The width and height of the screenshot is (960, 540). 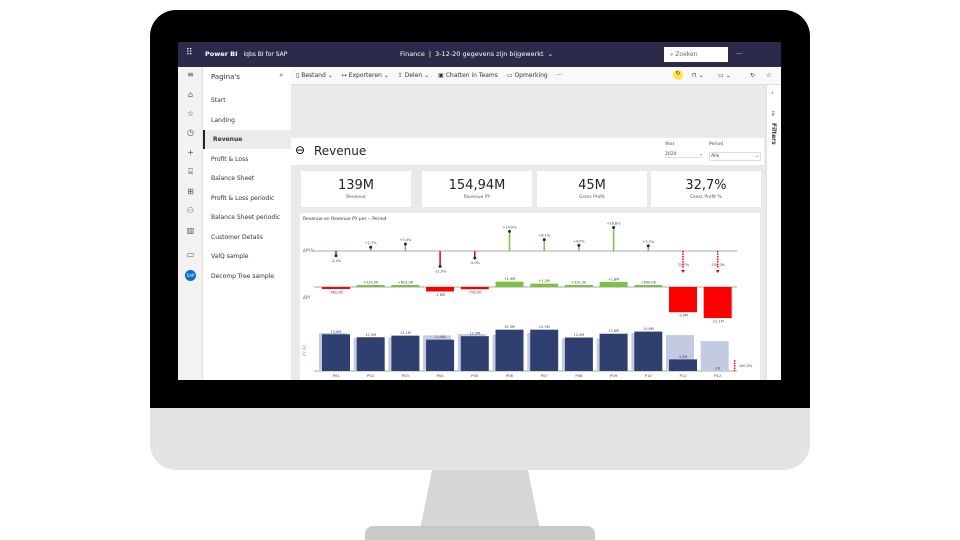 I want to click on page-item: Profit & Loss, so click(x=230, y=159).